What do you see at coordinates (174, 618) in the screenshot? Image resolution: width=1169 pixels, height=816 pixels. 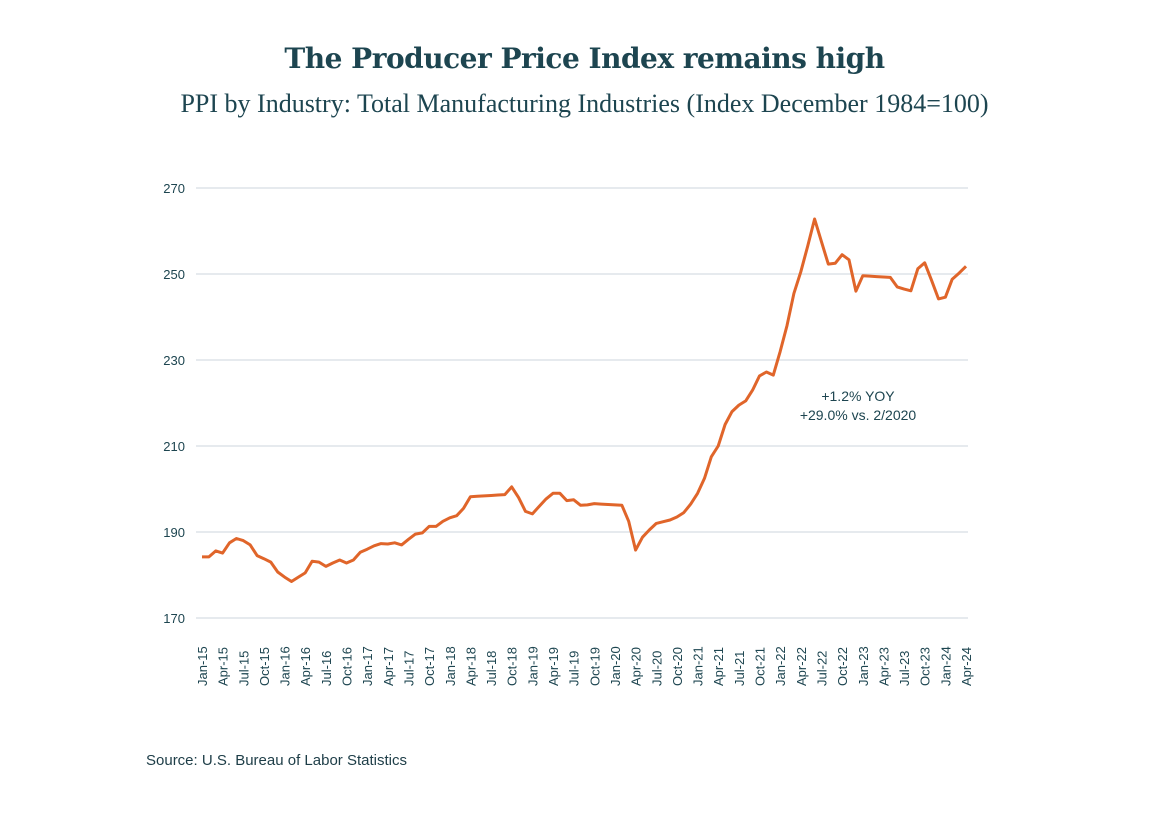 I see `y-tick-label: 170` at bounding box center [174, 618].